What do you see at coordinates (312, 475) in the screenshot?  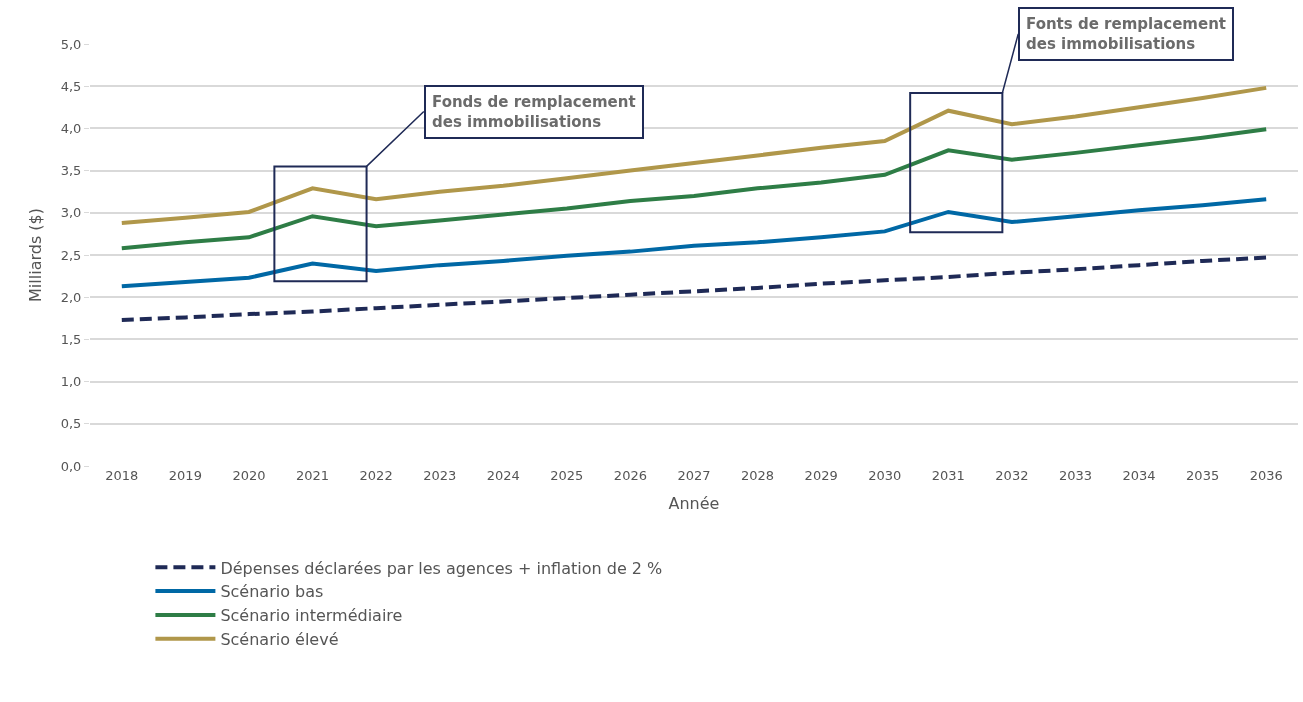 I see `x-tick-label: 2021` at bounding box center [312, 475].